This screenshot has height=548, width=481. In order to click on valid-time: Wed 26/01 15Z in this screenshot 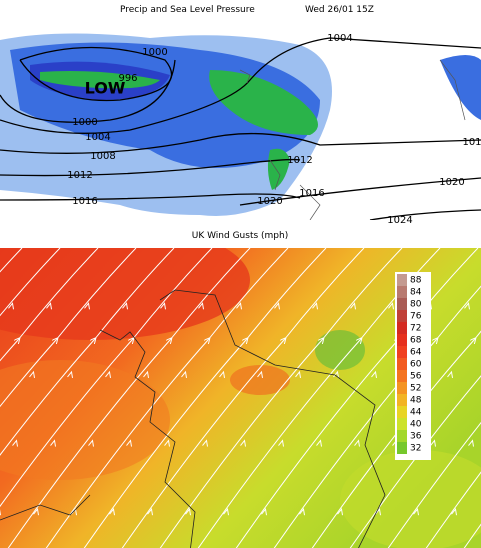, I will do `click(339, 10)`.